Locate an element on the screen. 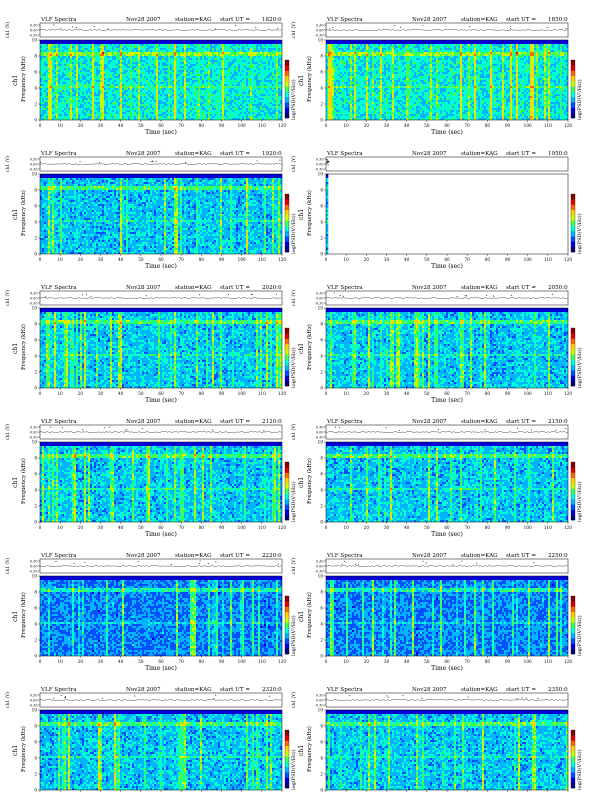 This screenshot has height=792, width=612. x-tick-label: 40 is located at coordinates (121, 661).